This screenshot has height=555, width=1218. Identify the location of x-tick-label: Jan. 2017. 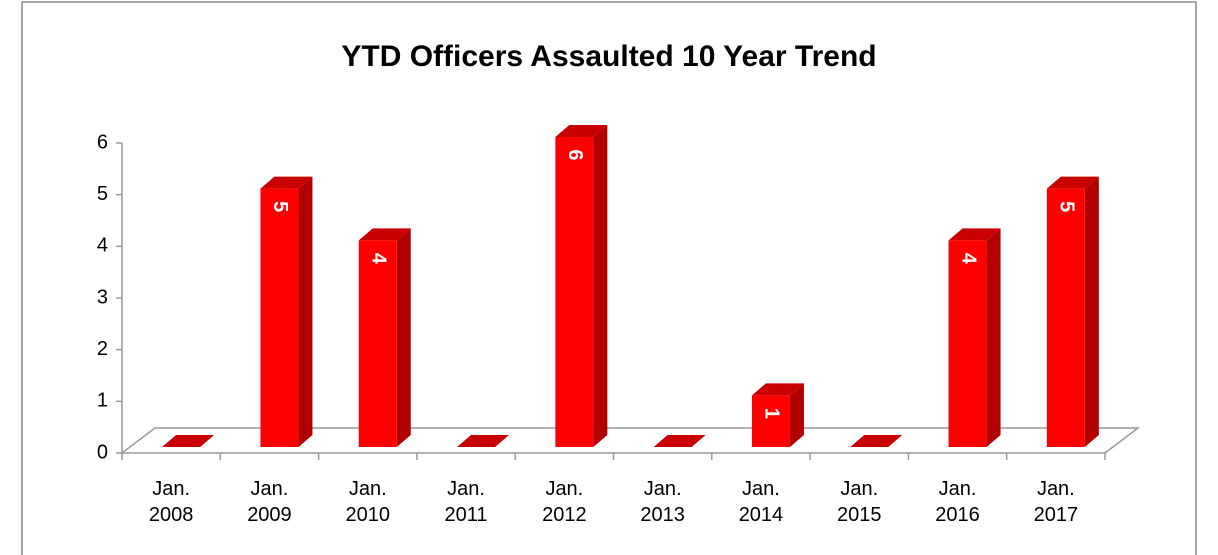
(1056, 502).